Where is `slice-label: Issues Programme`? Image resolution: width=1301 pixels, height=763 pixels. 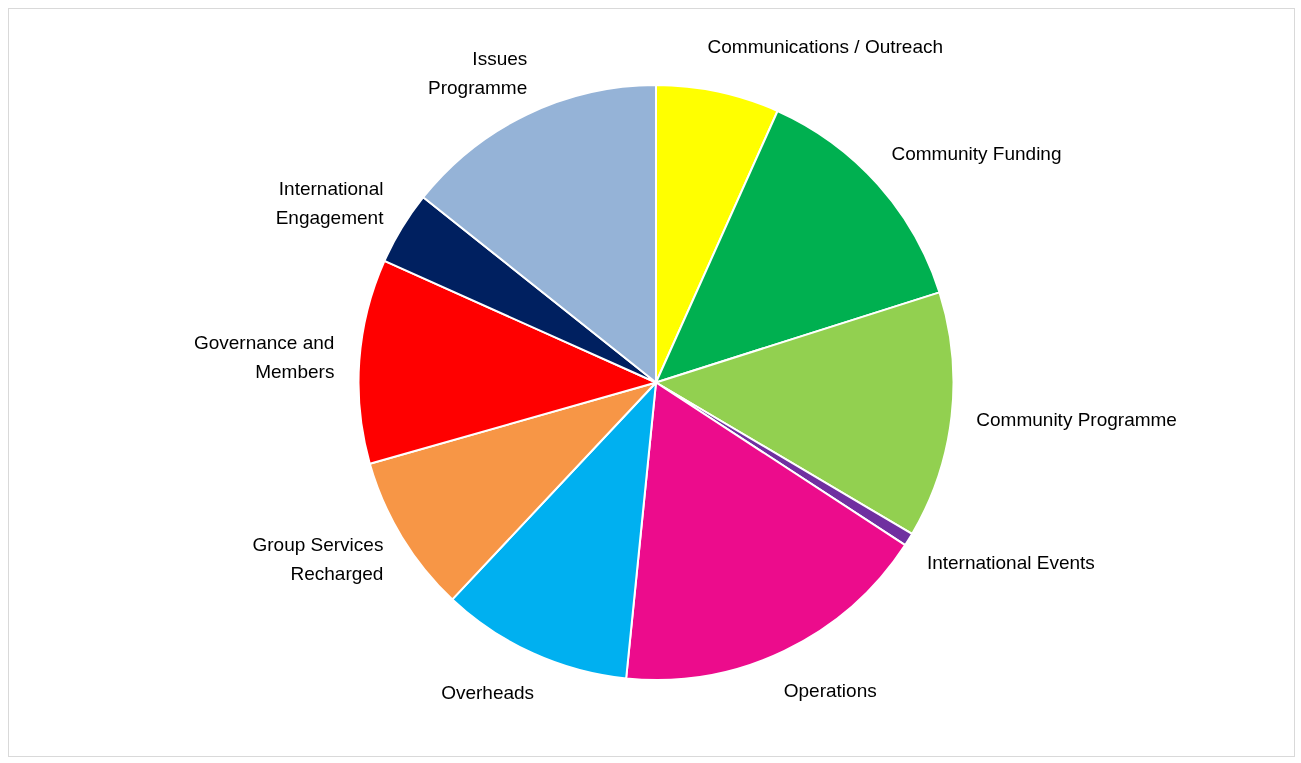
slice-label: Issues Programme is located at coordinates (478, 72).